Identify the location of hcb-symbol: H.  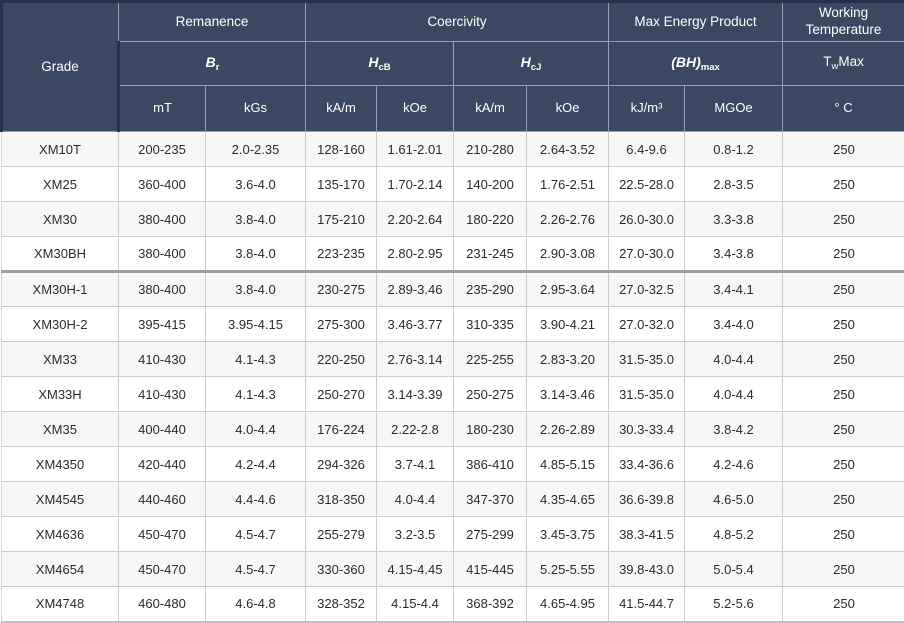
(373, 61).